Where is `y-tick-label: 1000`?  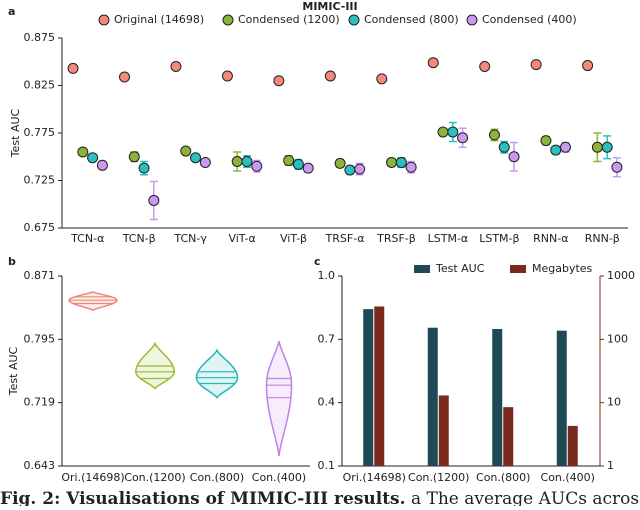
y-tick-label: 1000 is located at coordinates (621, 275).